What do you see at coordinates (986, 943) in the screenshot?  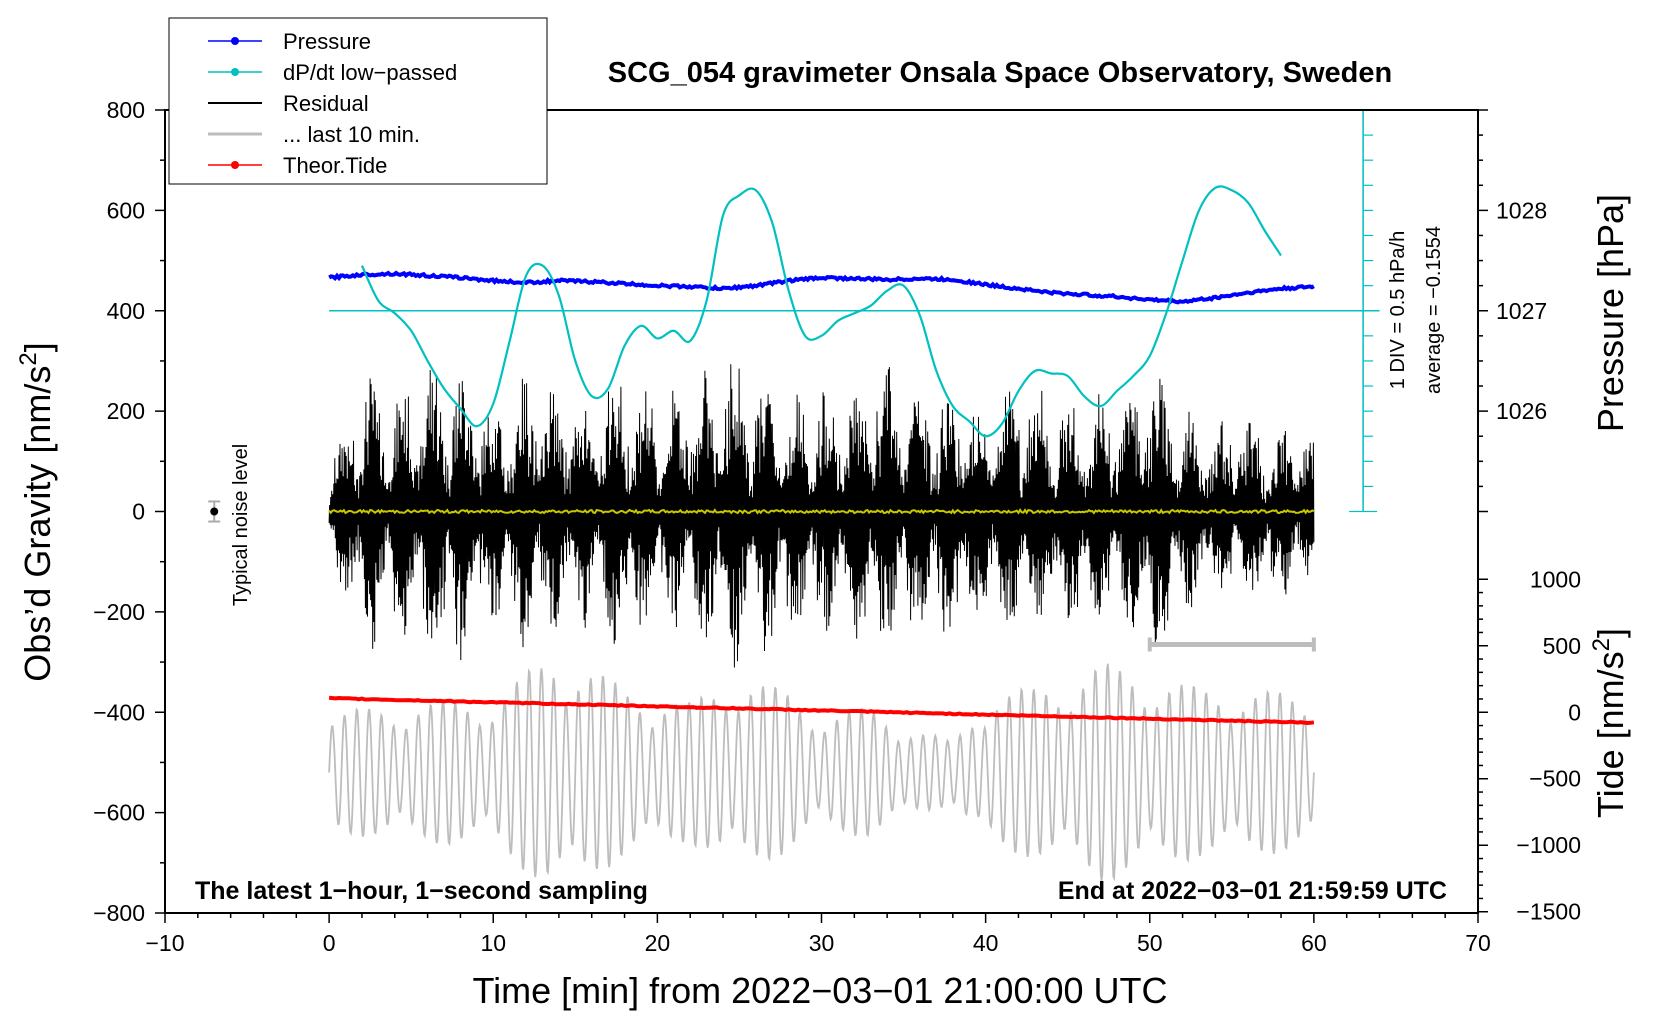 I see `x-tick-label: 40` at bounding box center [986, 943].